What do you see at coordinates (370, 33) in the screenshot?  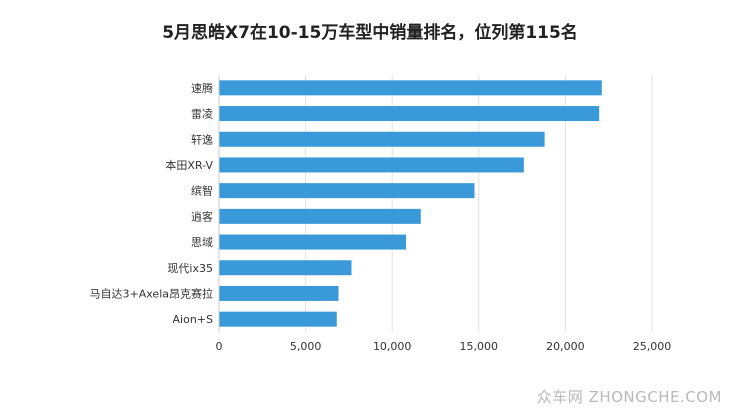 I see `chart-title: 5月思皓X7在10-15万车型中销量排名，位列第115名` at bounding box center [370, 33].